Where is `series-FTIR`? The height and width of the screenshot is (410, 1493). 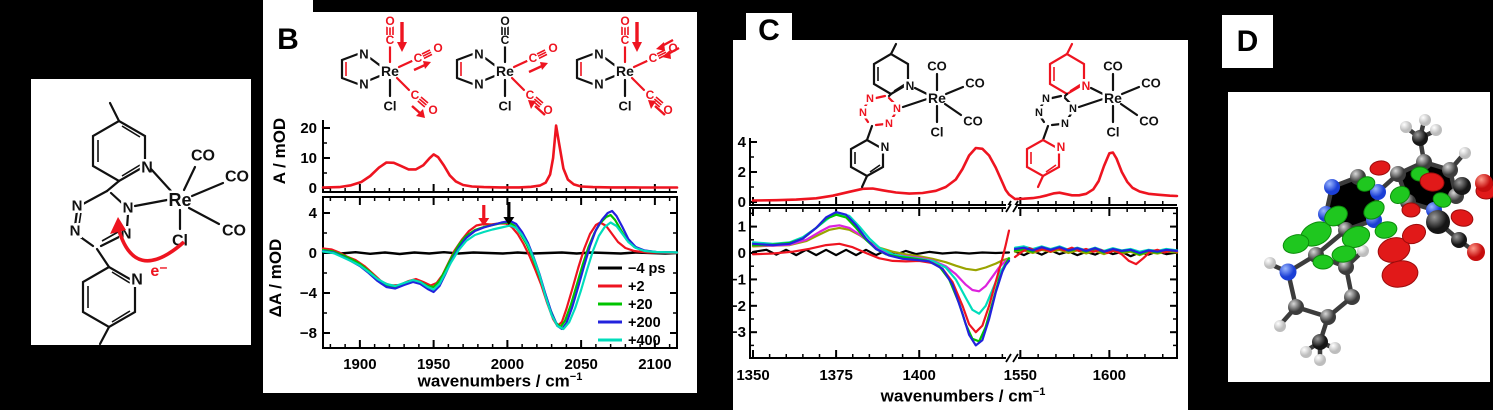 series-FTIR is located at coordinates (500, 156).